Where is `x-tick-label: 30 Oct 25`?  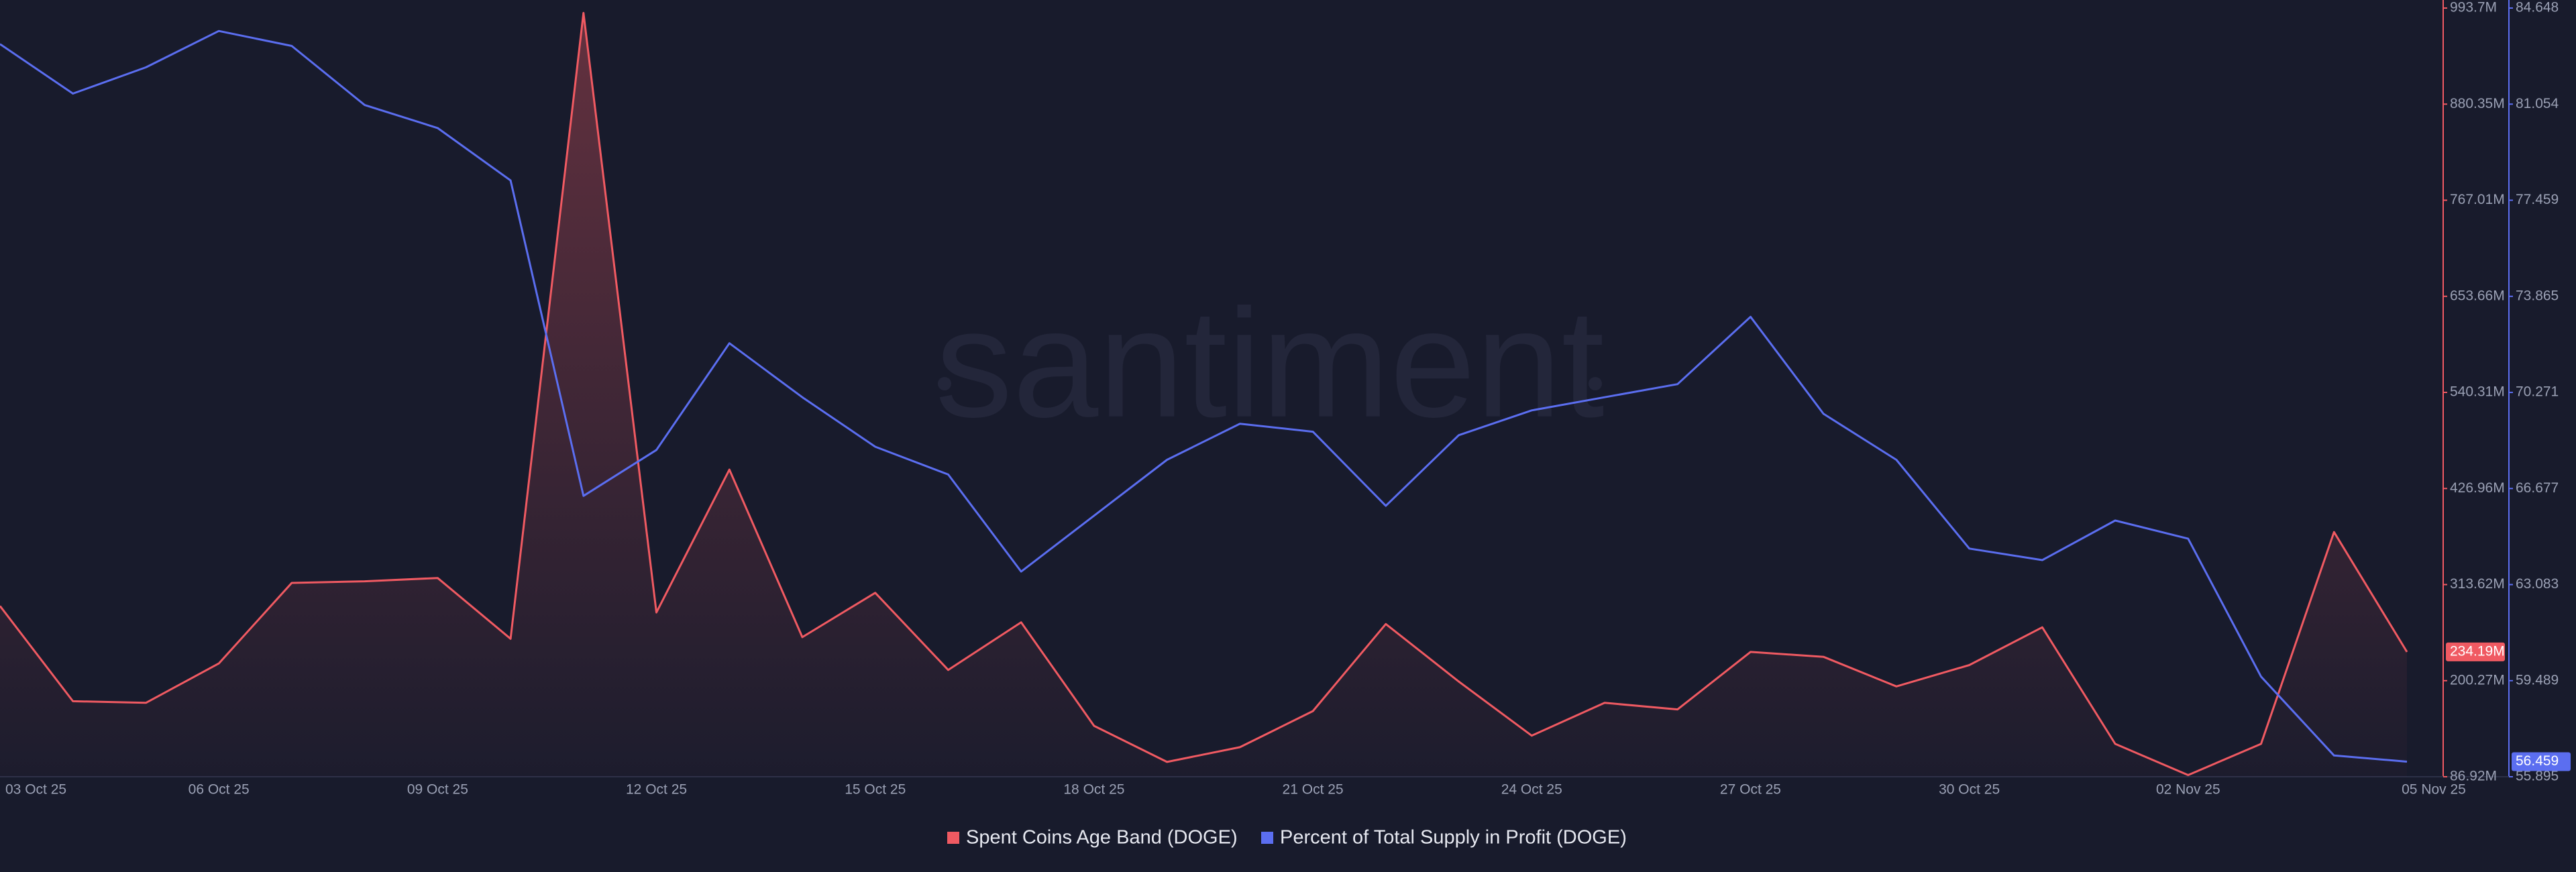 x-tick-label: 30 Oct 25 is located at coordinates (1969, 790).